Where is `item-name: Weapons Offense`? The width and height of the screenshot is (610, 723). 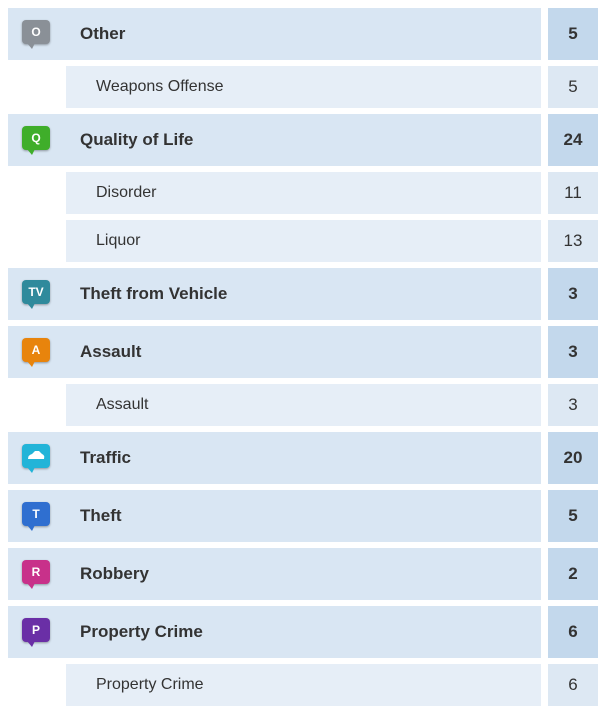
item-name: Weapons Offense is located at coordinates (303, 87).